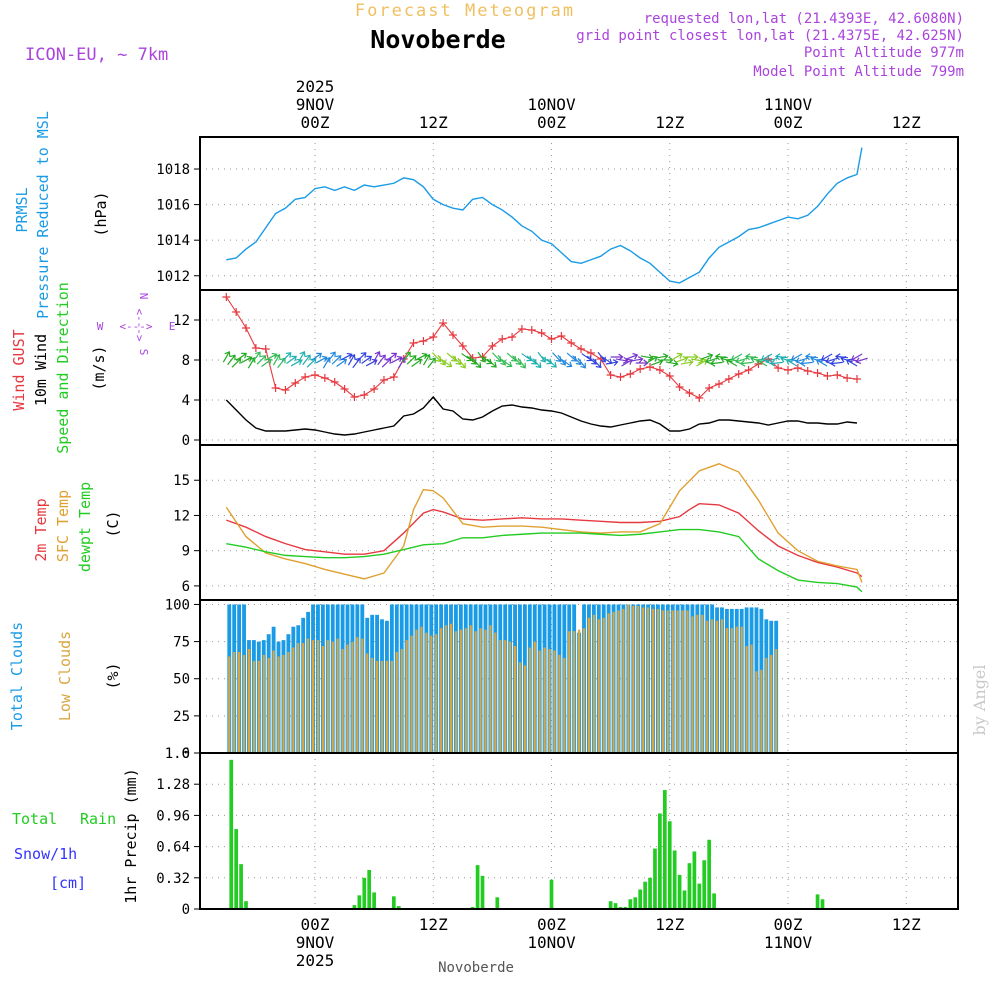 Image resolution: width=1000 pixels, height=1000 pixels. Describe the element at coordinates (173, 816) in the screenshot. I see `precip-ytick-label: 0.96` at that location.